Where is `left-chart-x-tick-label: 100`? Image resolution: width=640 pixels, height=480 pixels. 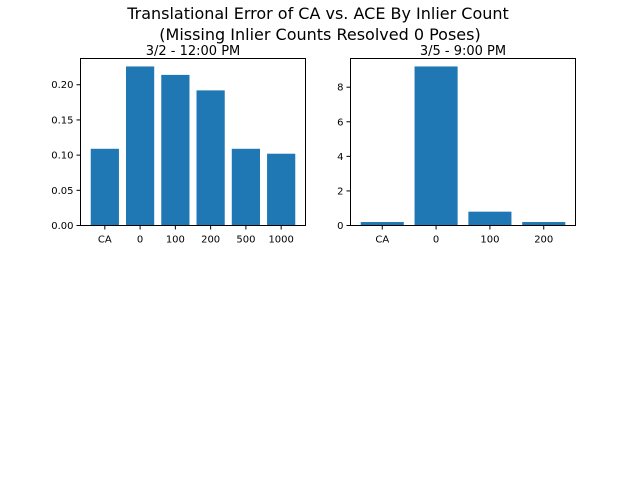 left-chart-x-tick-label: 100 is located at coordinates (175, 240).